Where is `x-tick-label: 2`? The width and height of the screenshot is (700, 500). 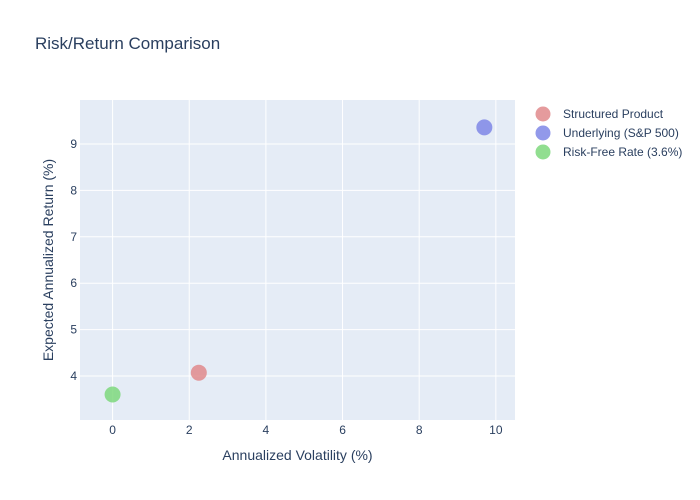 x-tick-label: 2 is located at coordinates (189, 430).